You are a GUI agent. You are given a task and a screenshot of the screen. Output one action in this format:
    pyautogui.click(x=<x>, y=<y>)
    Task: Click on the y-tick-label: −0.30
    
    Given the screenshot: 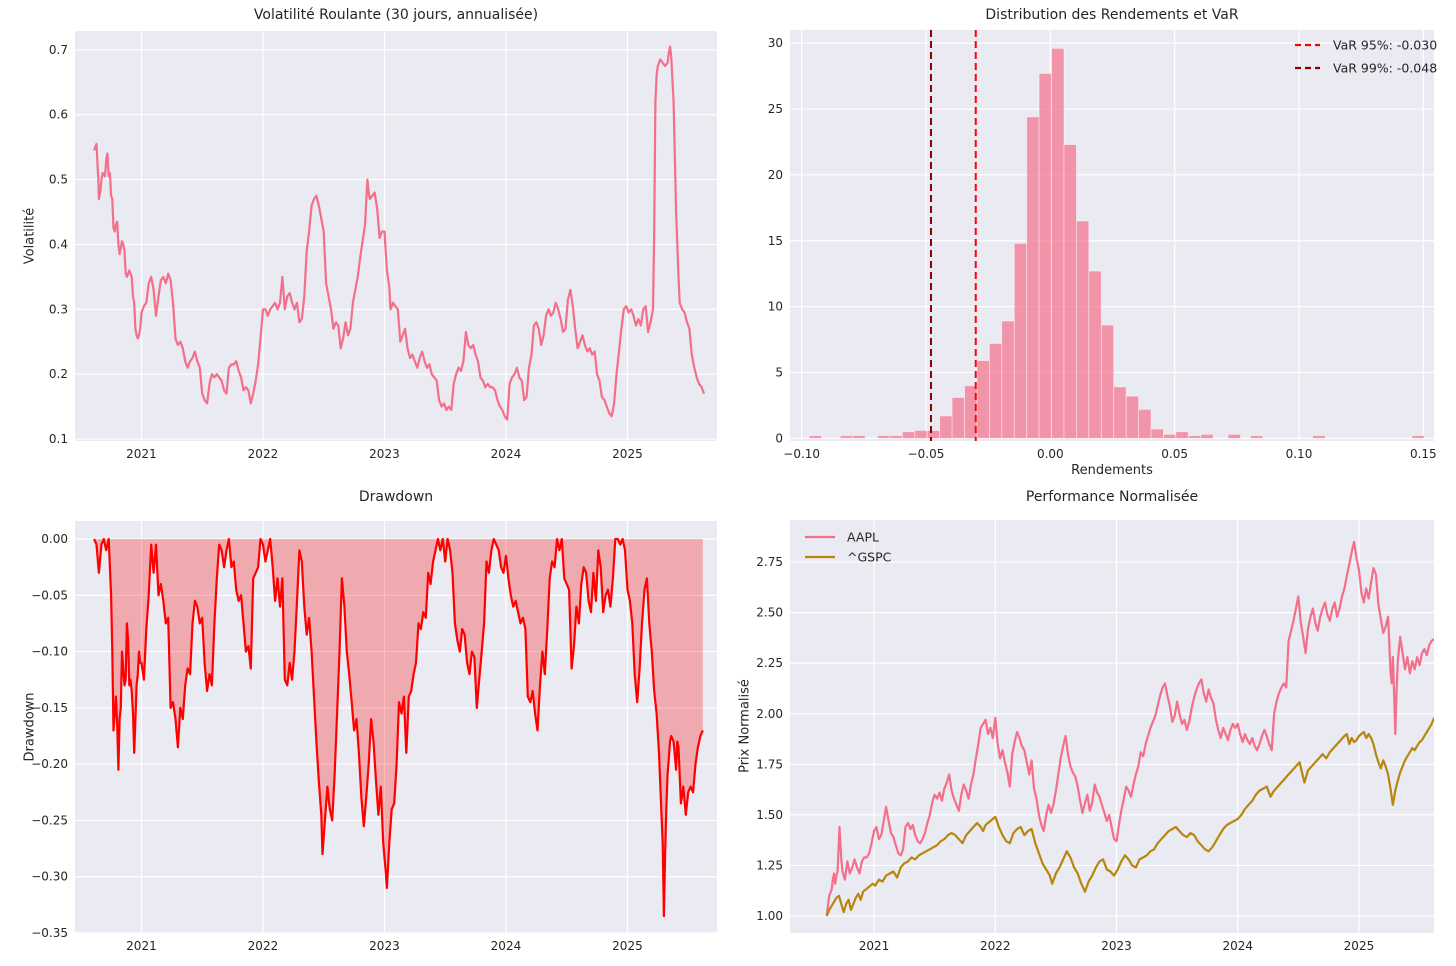 What is the action you would take?
    pyautogui.click(x=49, y=877)
    